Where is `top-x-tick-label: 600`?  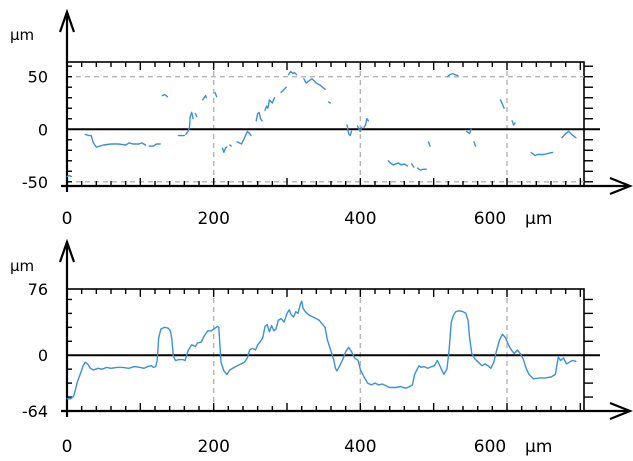 top-x-tick-label: 600 is located at coordinates (490, 219).